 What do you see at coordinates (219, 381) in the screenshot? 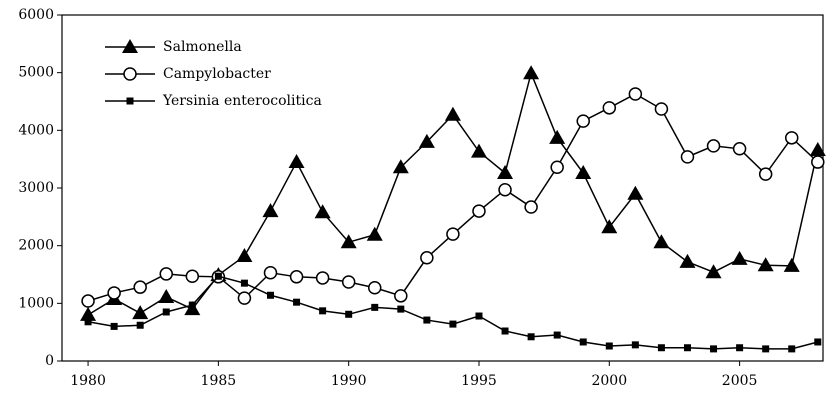
I see `x-tick-label: 1985` at bounding box center [219, 381].